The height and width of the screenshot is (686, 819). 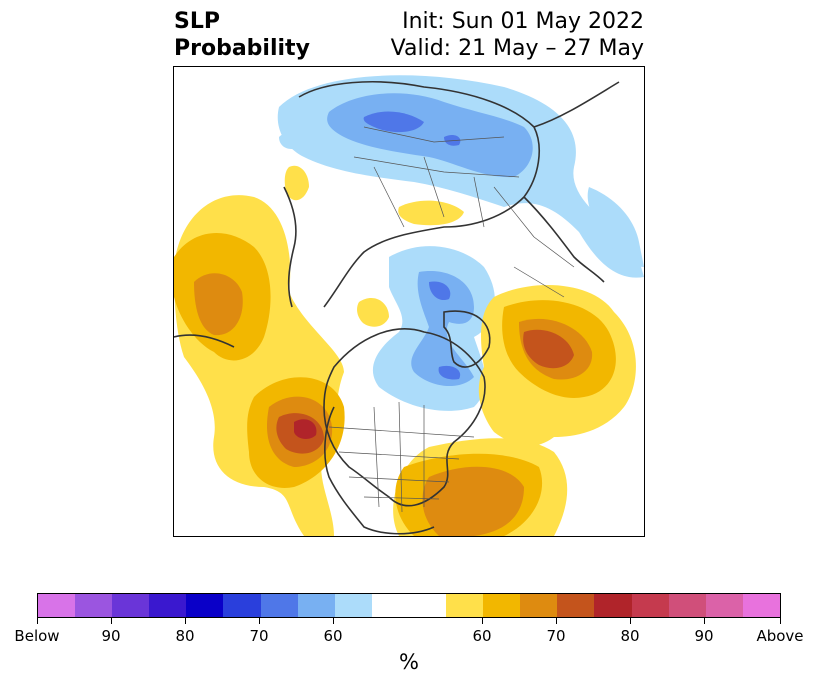 I want to click on colorbar, so click(x=409, y=605).